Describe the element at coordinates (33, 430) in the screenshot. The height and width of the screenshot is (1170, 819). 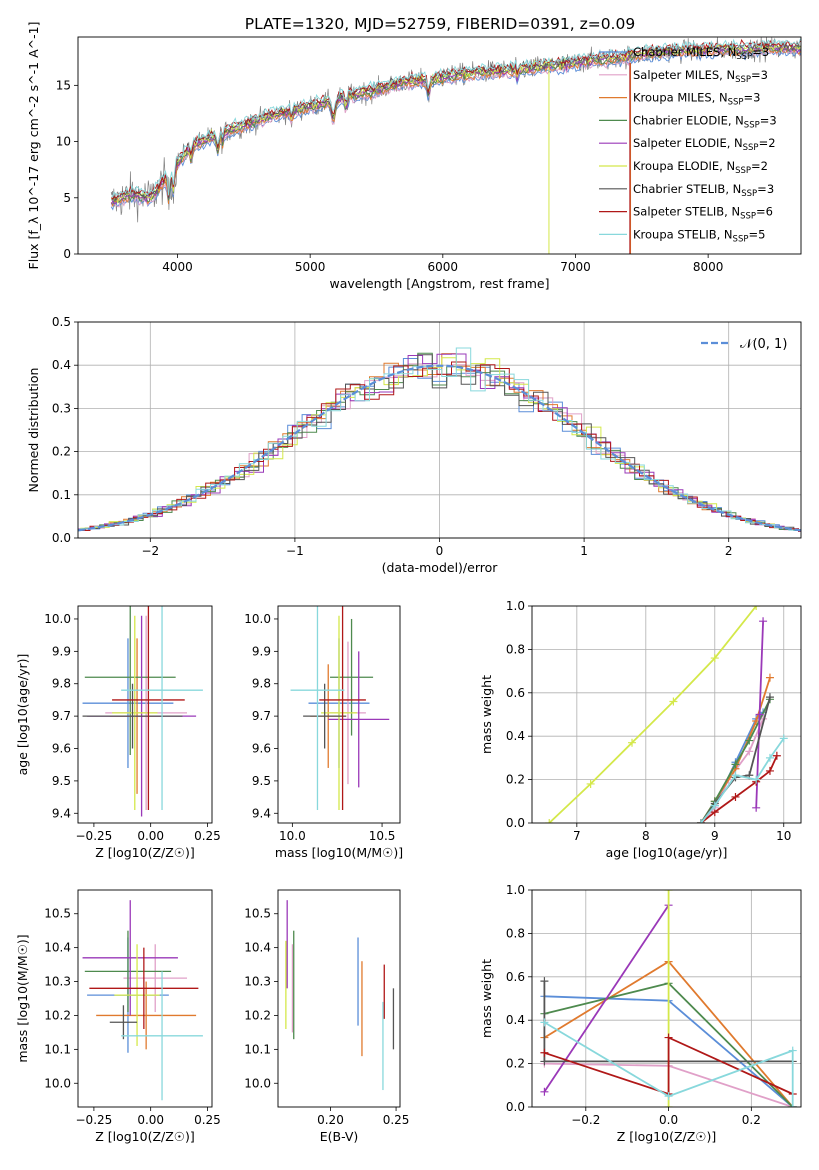
I see `y-axis-label: Normed distribution` at that location.